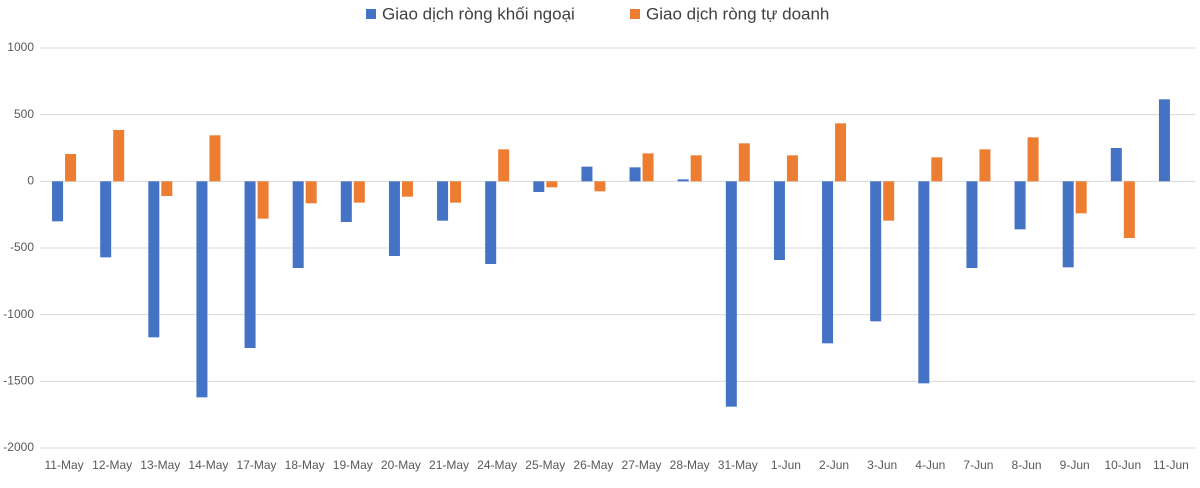 The width and height of the screenshot is (1200, 488). What do you see at coordinates (257, 465) in the screenshot?
I see `x-tick-label: 17-May` at bounding box center [257, 465].